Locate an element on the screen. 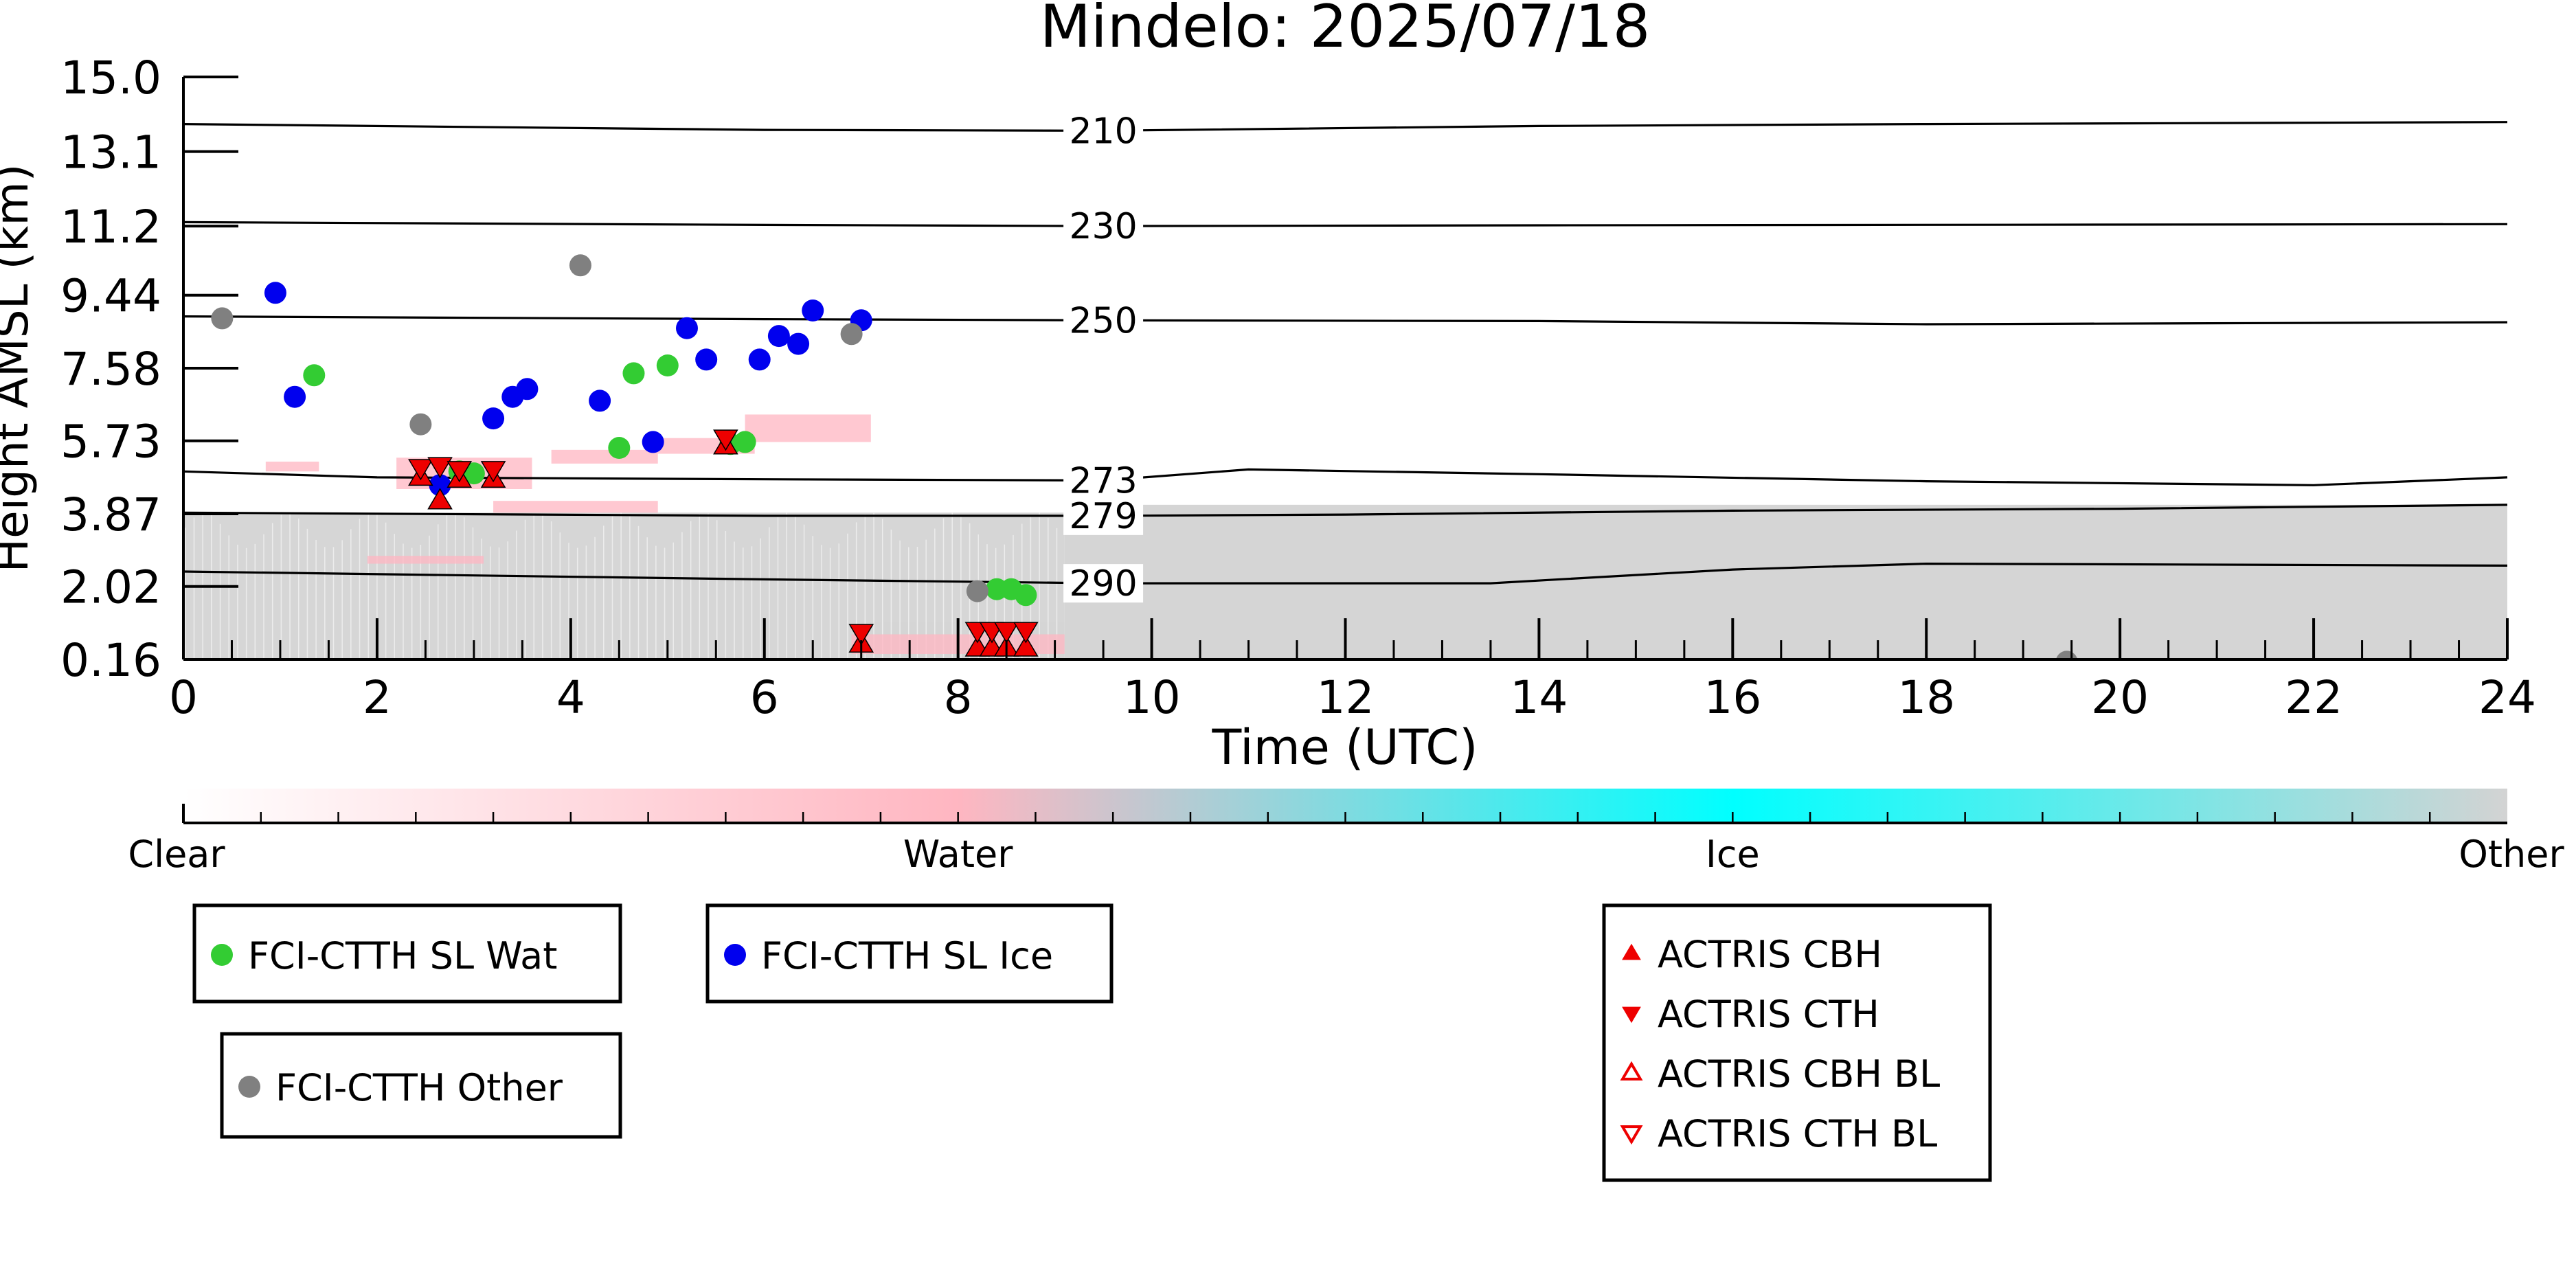  x-tick-label: 10 is located at coordinates (1152, 697).